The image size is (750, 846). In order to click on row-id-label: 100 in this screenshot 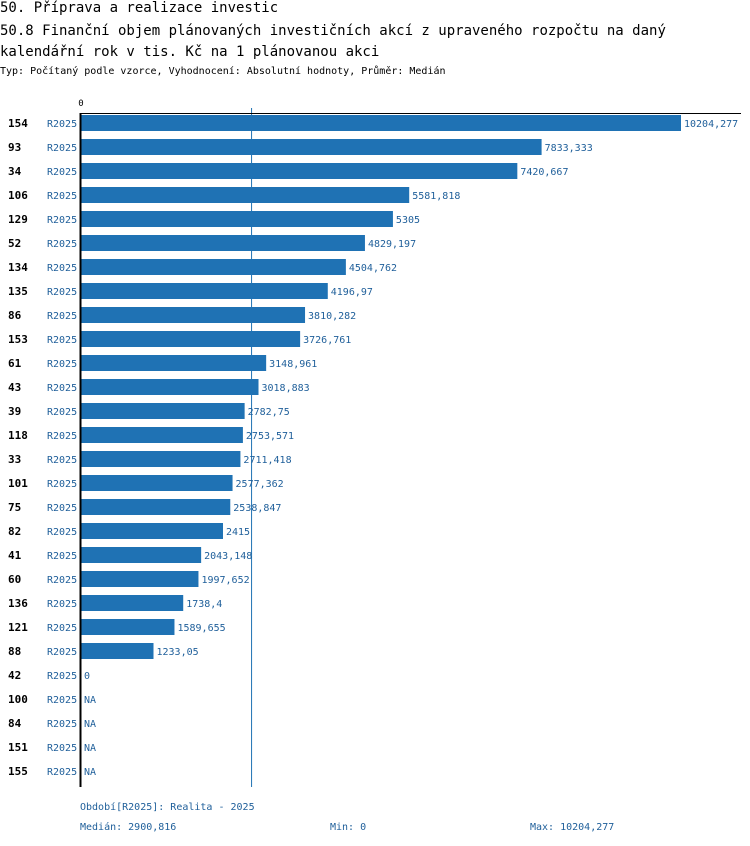, I will do `click(18, 699)`.